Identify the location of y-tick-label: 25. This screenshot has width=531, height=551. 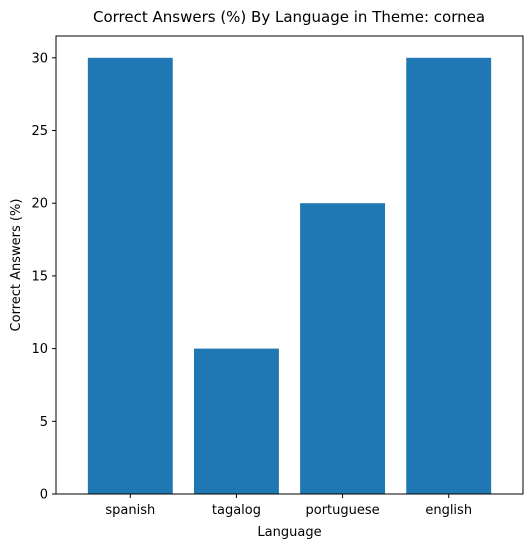
(39, 131).